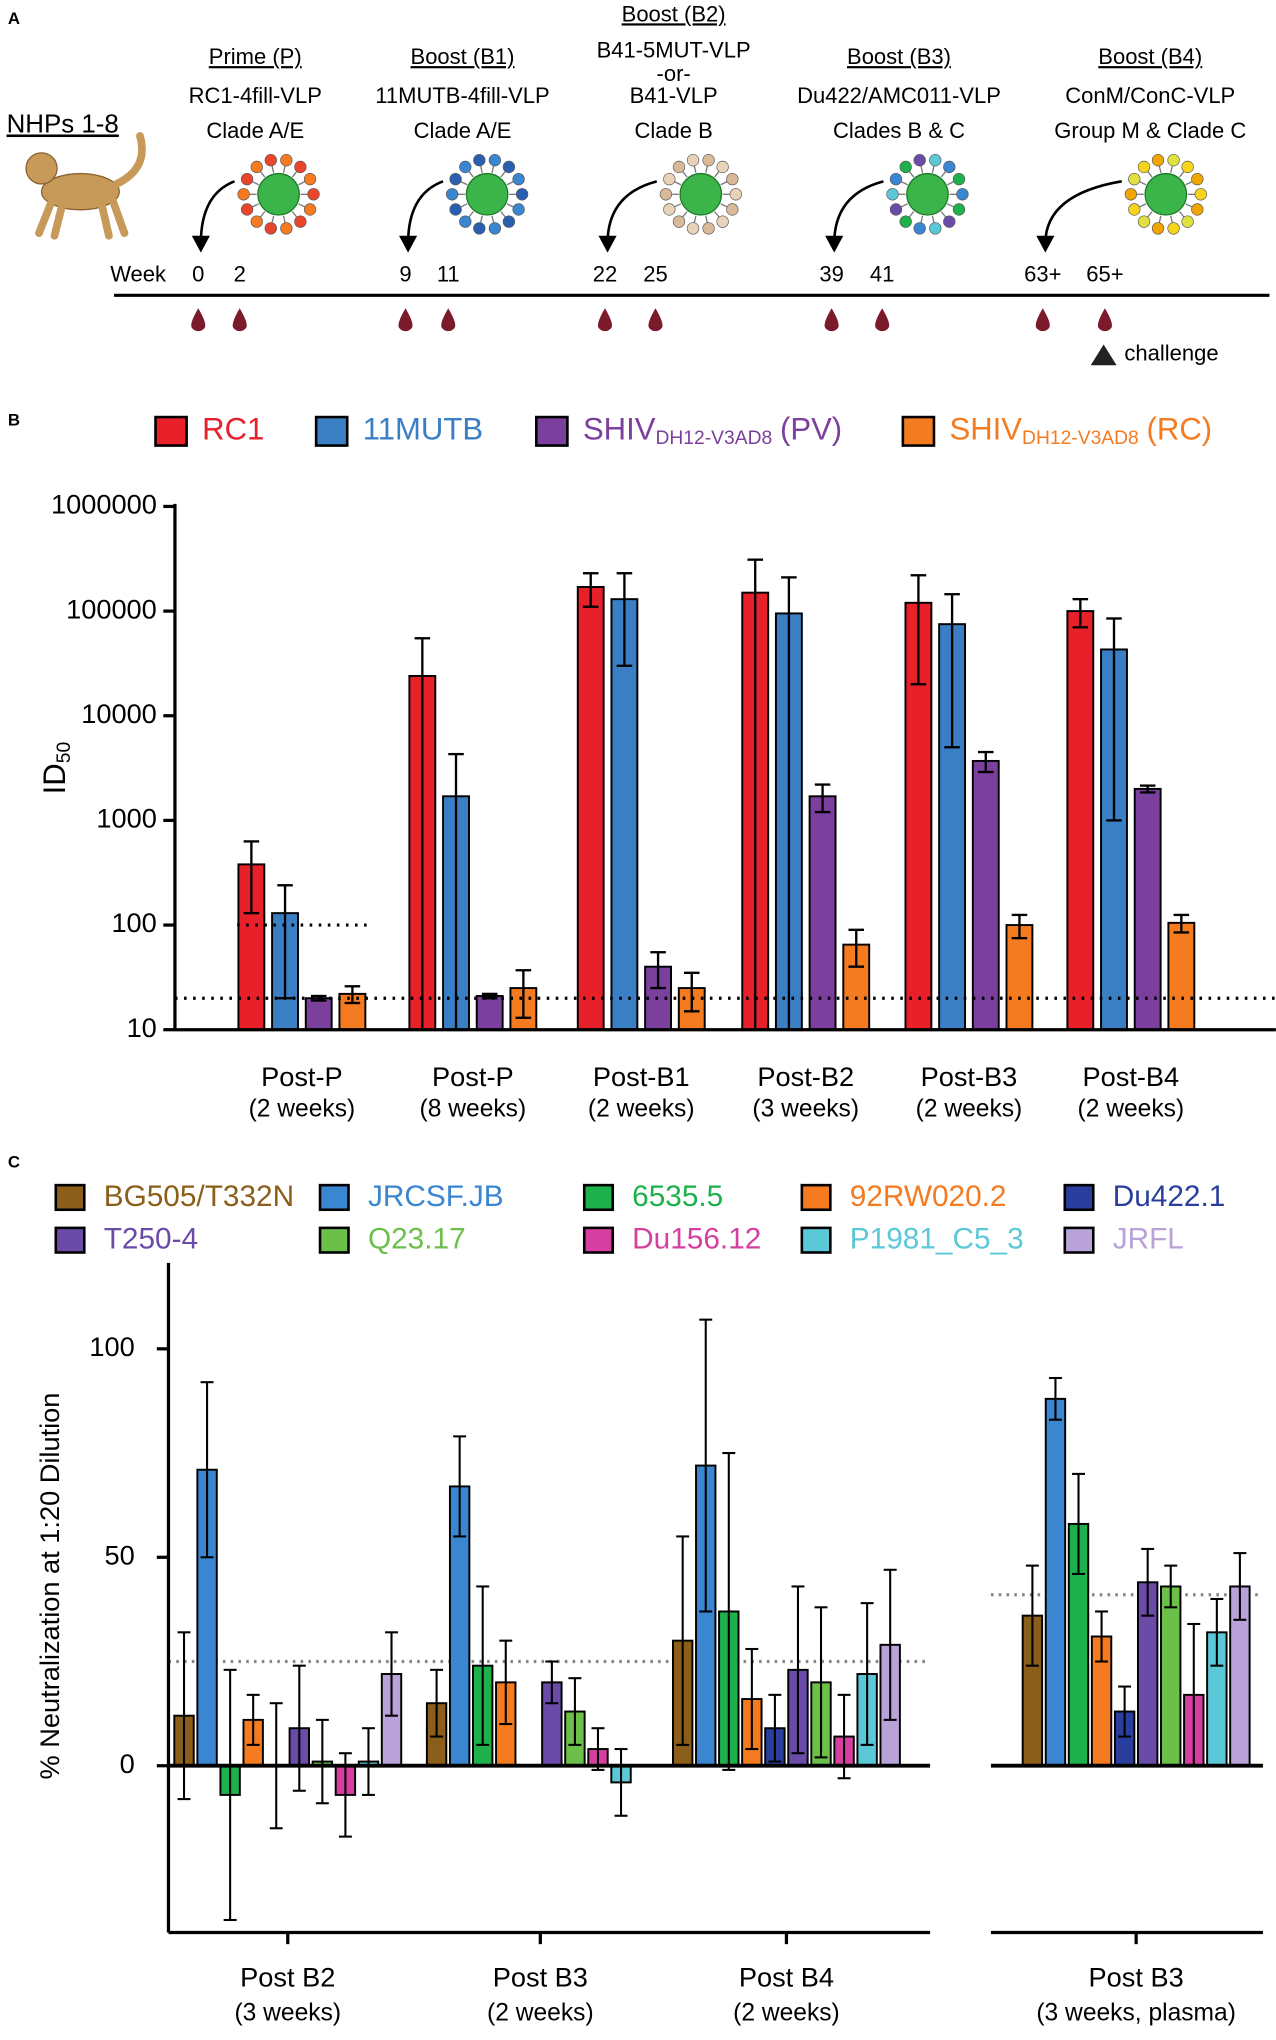 The height and width of the screenshot is (2040, 1276). Describe the element at coordinates (104, 504) in the screenshot. I see `y-tick-label: 1000000` at that location.